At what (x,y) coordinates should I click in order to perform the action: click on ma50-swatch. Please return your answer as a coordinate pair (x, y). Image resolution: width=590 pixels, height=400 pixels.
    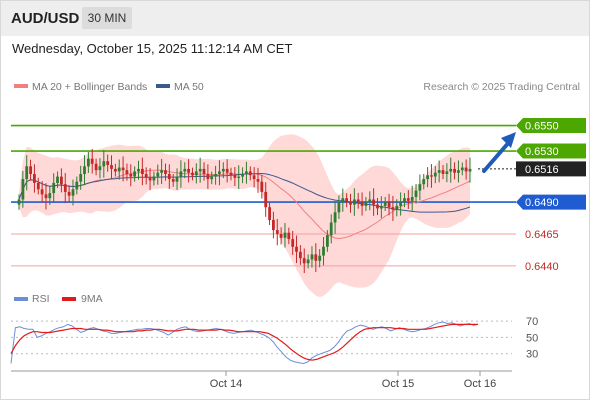
    Looking at the image, I should click on (163, 86).